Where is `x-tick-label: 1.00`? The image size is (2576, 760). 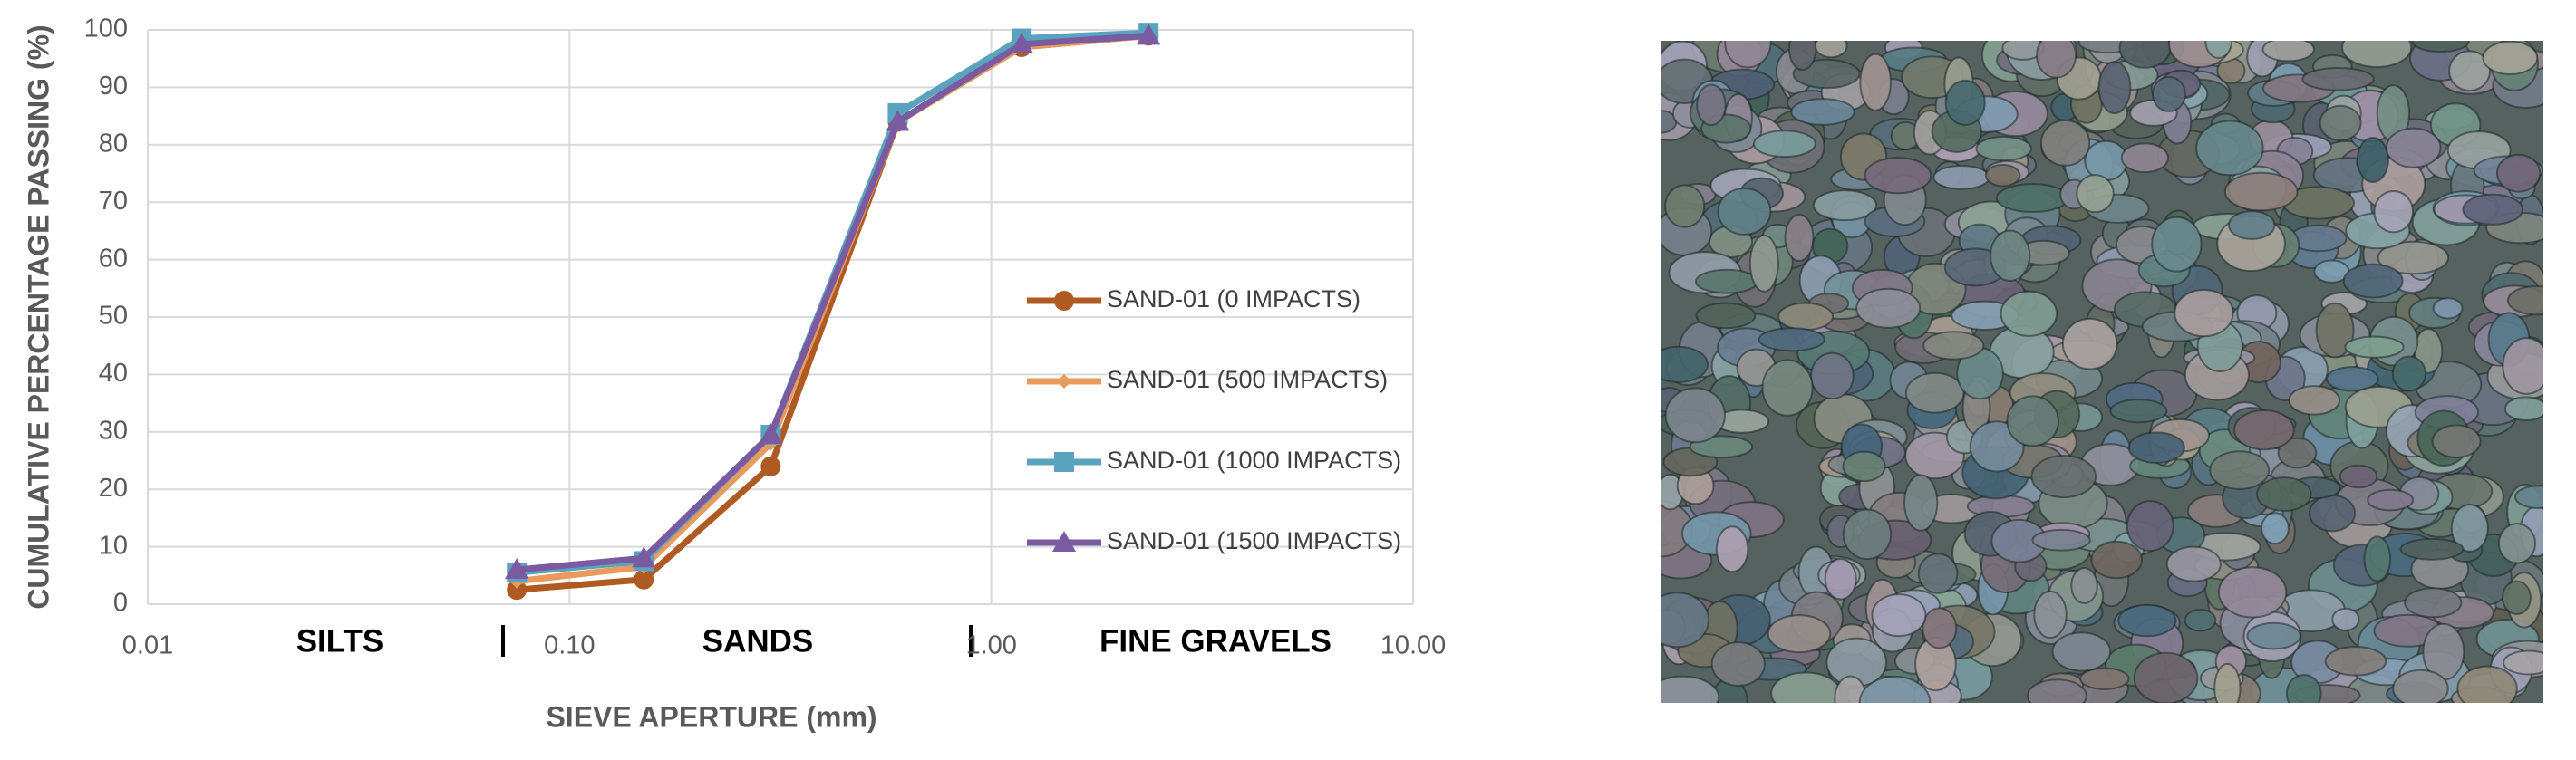
x-tick-label: 1.00 is located at coordinates (990, 645).